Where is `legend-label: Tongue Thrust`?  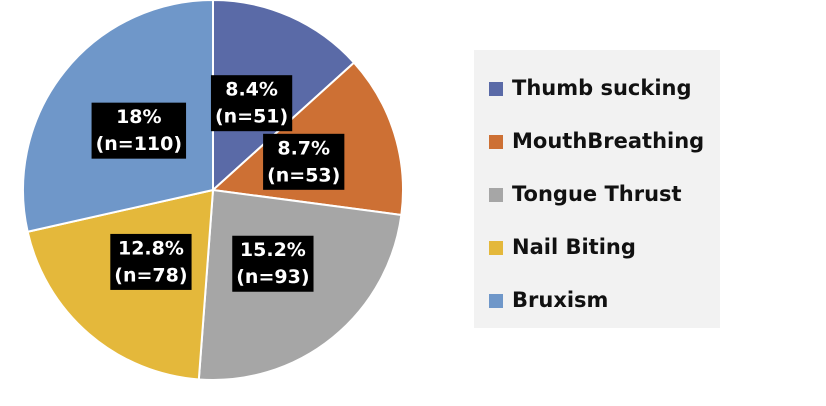
legend-label: Tongue Thrust is located at coordinates (597, 194).